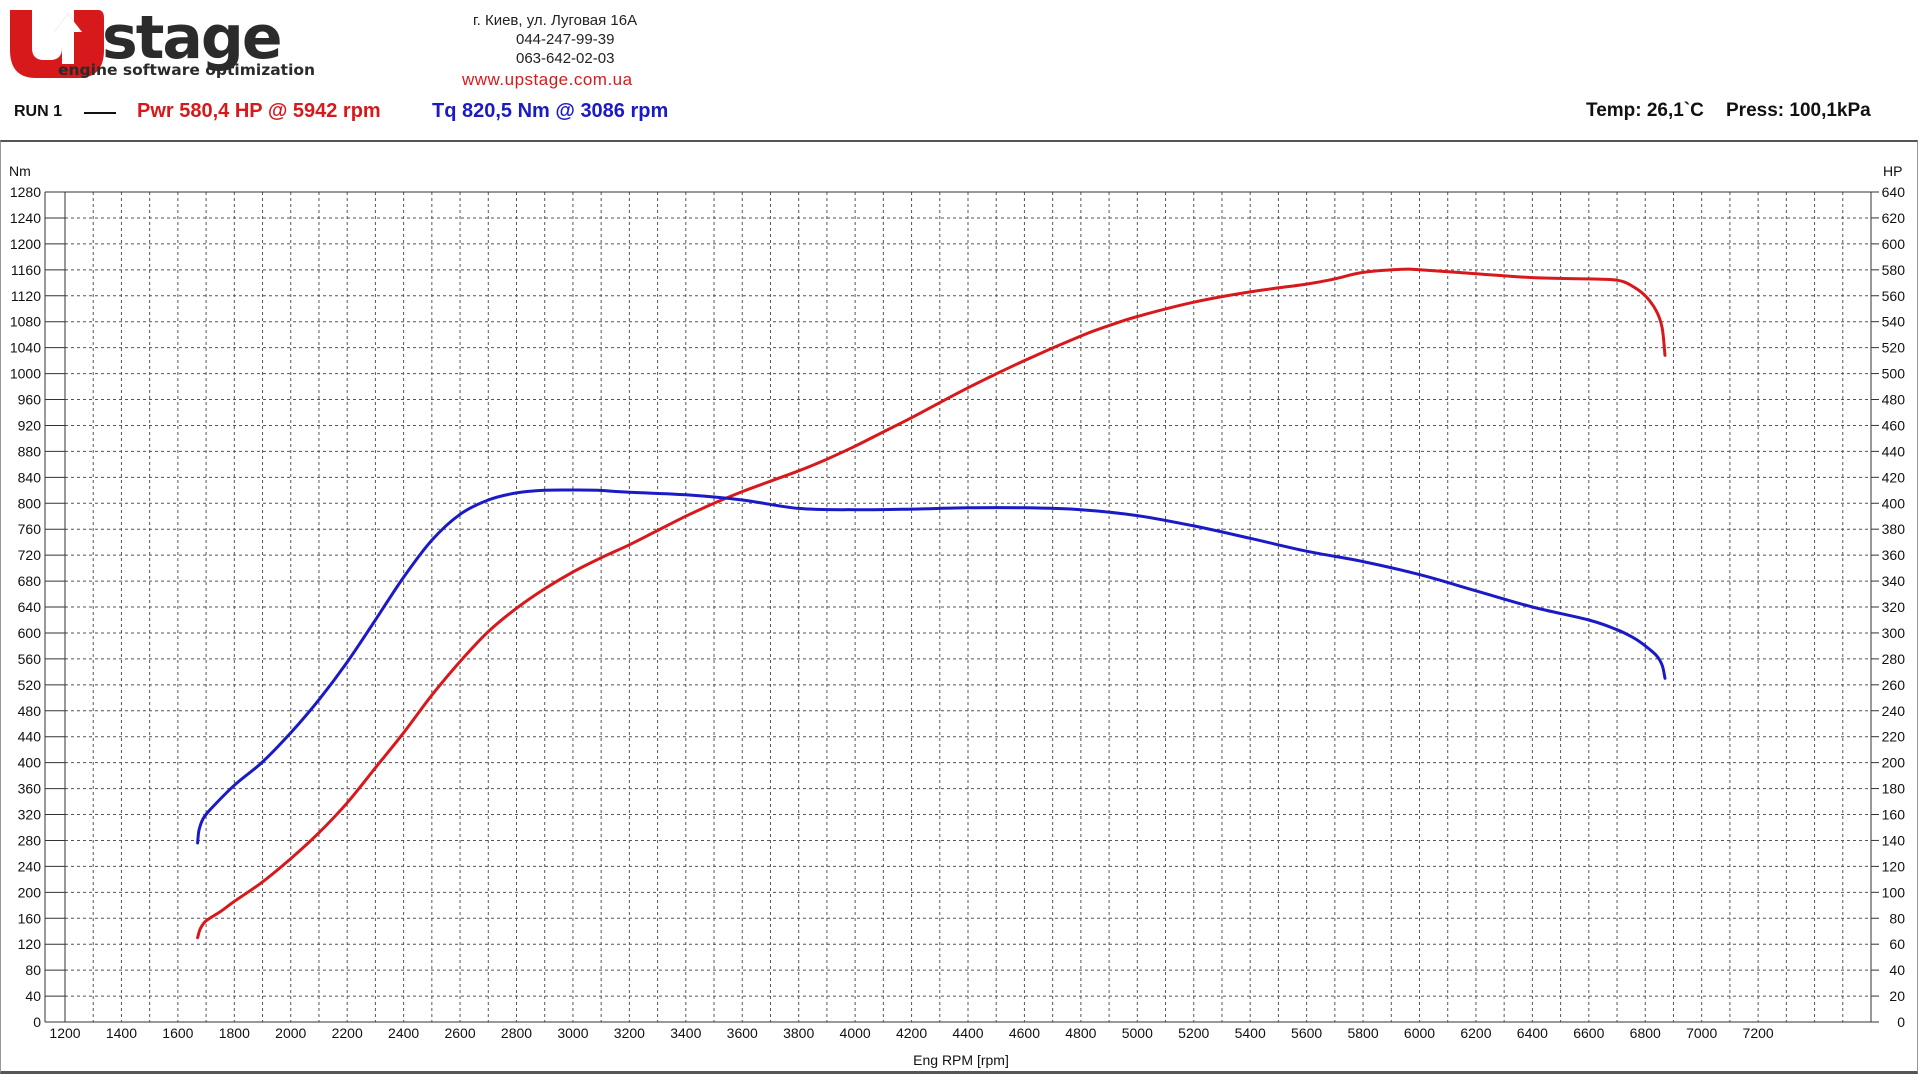 This screenshot has width=1920, height=1080. What do you see at coordinates (1250, 1033) in the screenshot?
I see `x-tick-label: 5400` at bounding box center [1250, 1033].